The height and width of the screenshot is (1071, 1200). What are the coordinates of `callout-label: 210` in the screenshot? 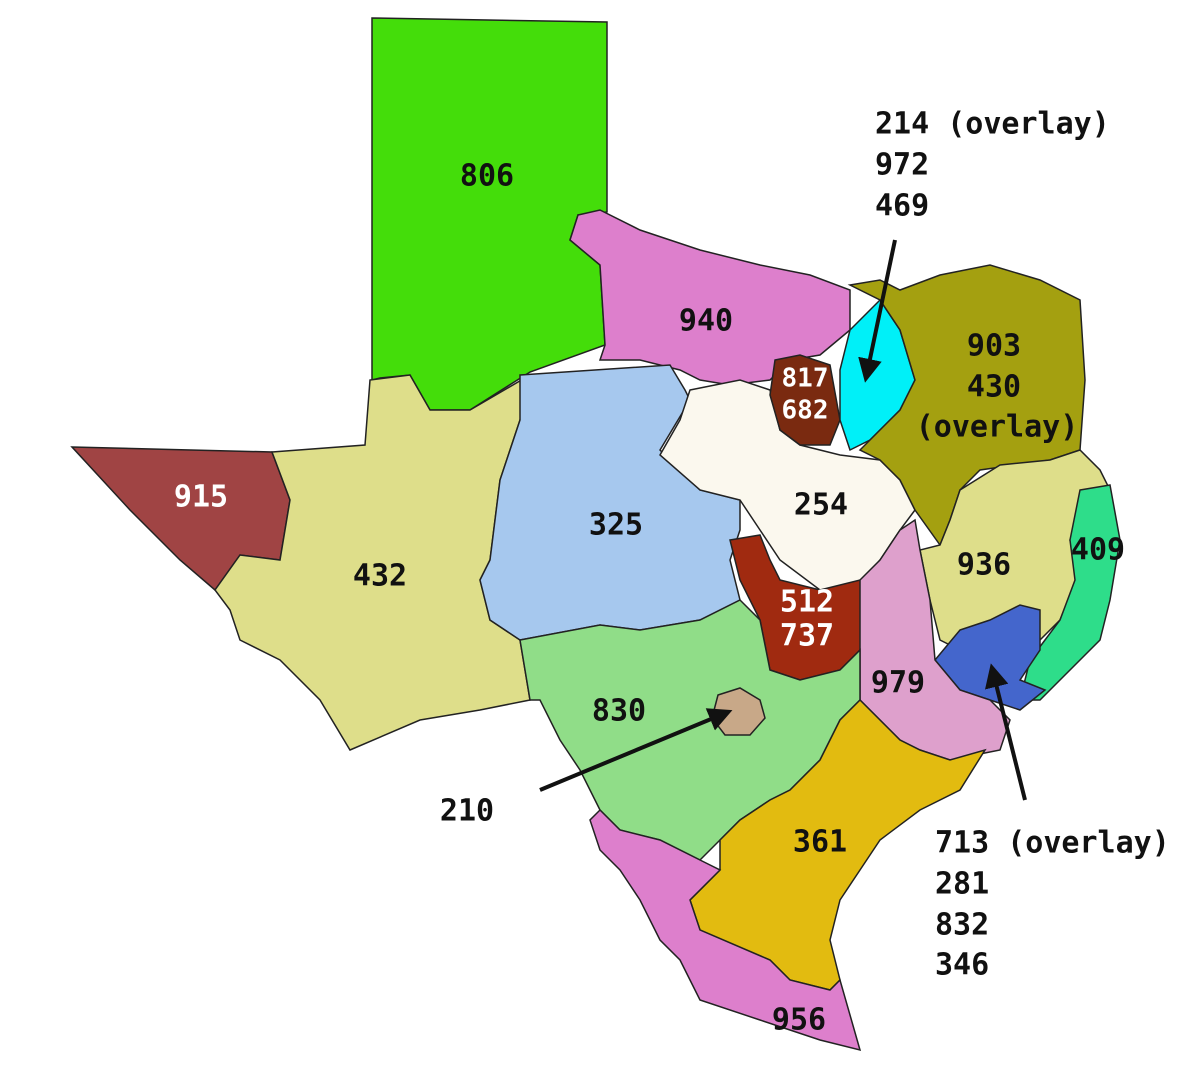 It's located at (467, 811).